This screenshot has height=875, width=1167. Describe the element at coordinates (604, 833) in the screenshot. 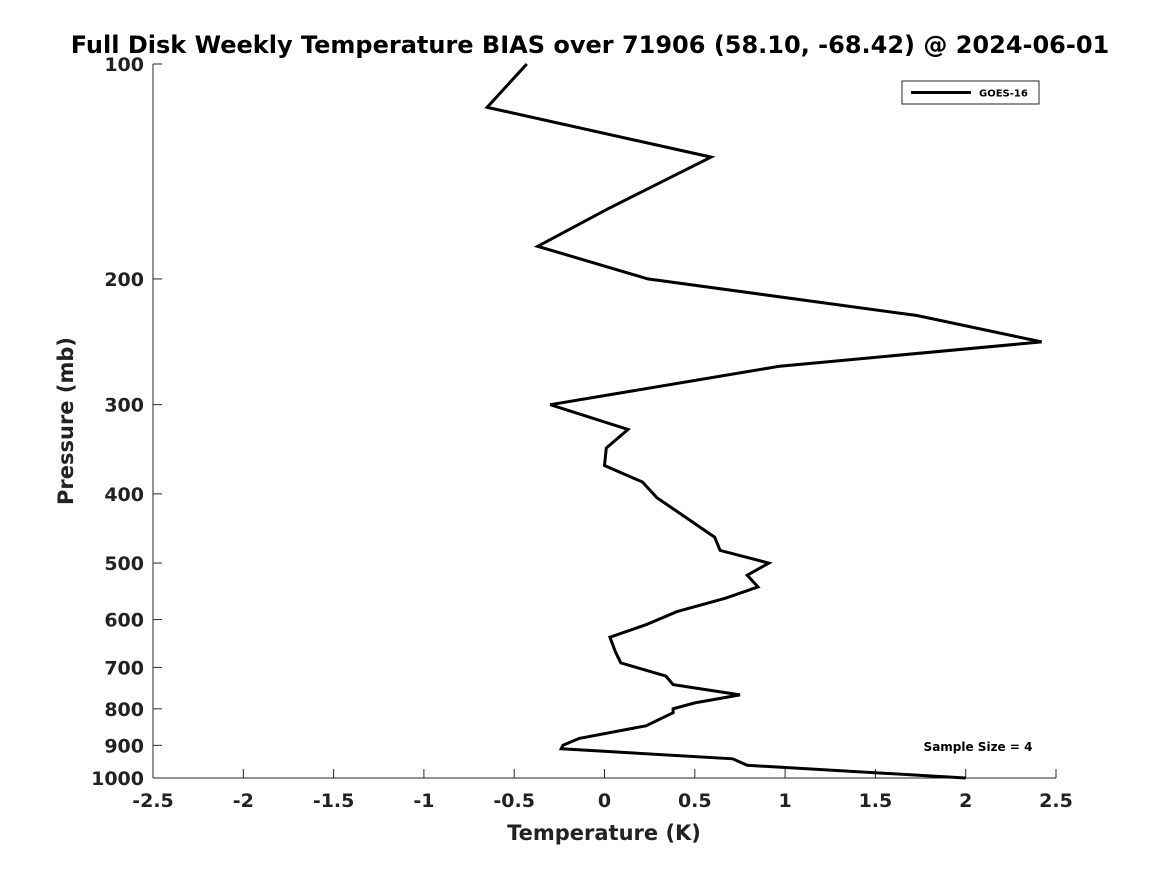

I see `x-axis-label: Temperature (K)` at that location.